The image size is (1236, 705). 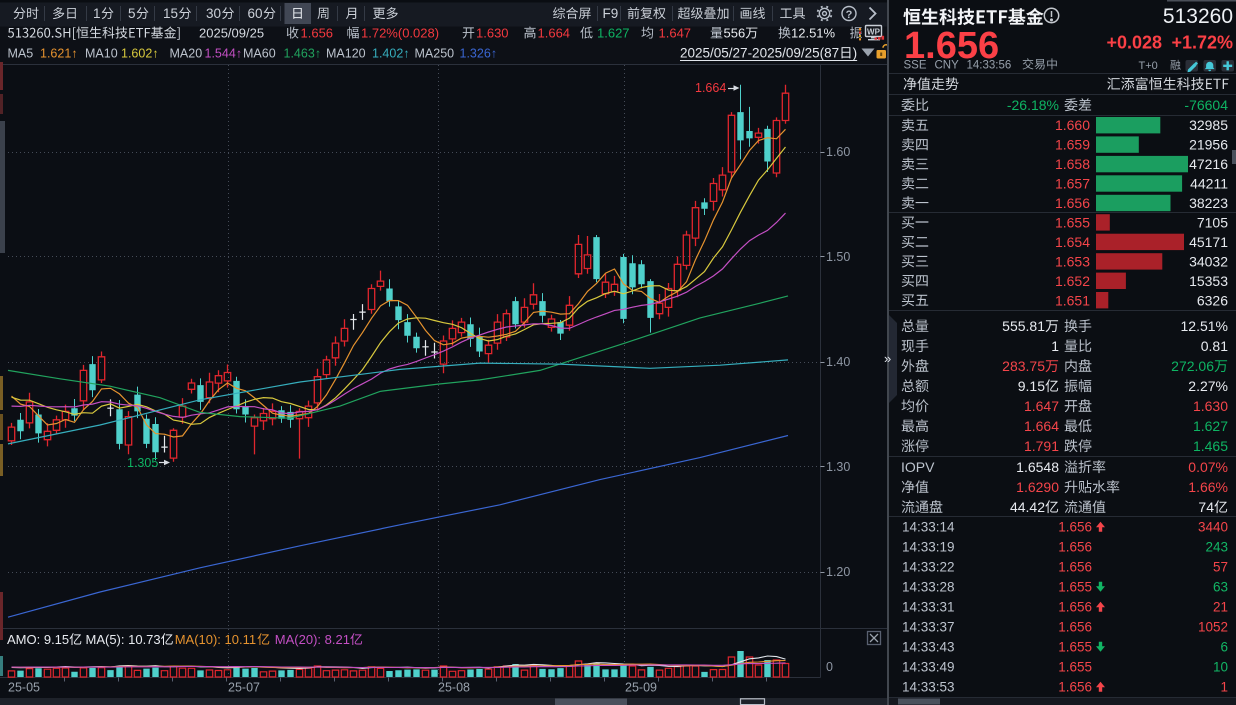 What do you see at coordinates (989, 66) in the screenshot?
I see `svg-text: 14:33:56` at bounding box center [989, 66].